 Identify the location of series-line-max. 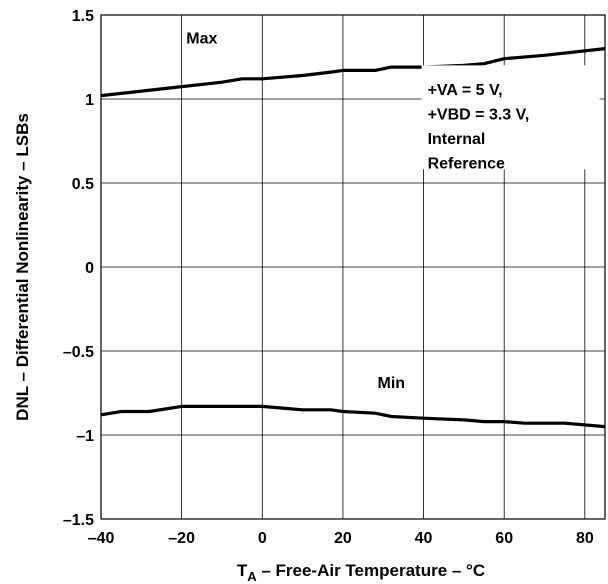
(353, 72).